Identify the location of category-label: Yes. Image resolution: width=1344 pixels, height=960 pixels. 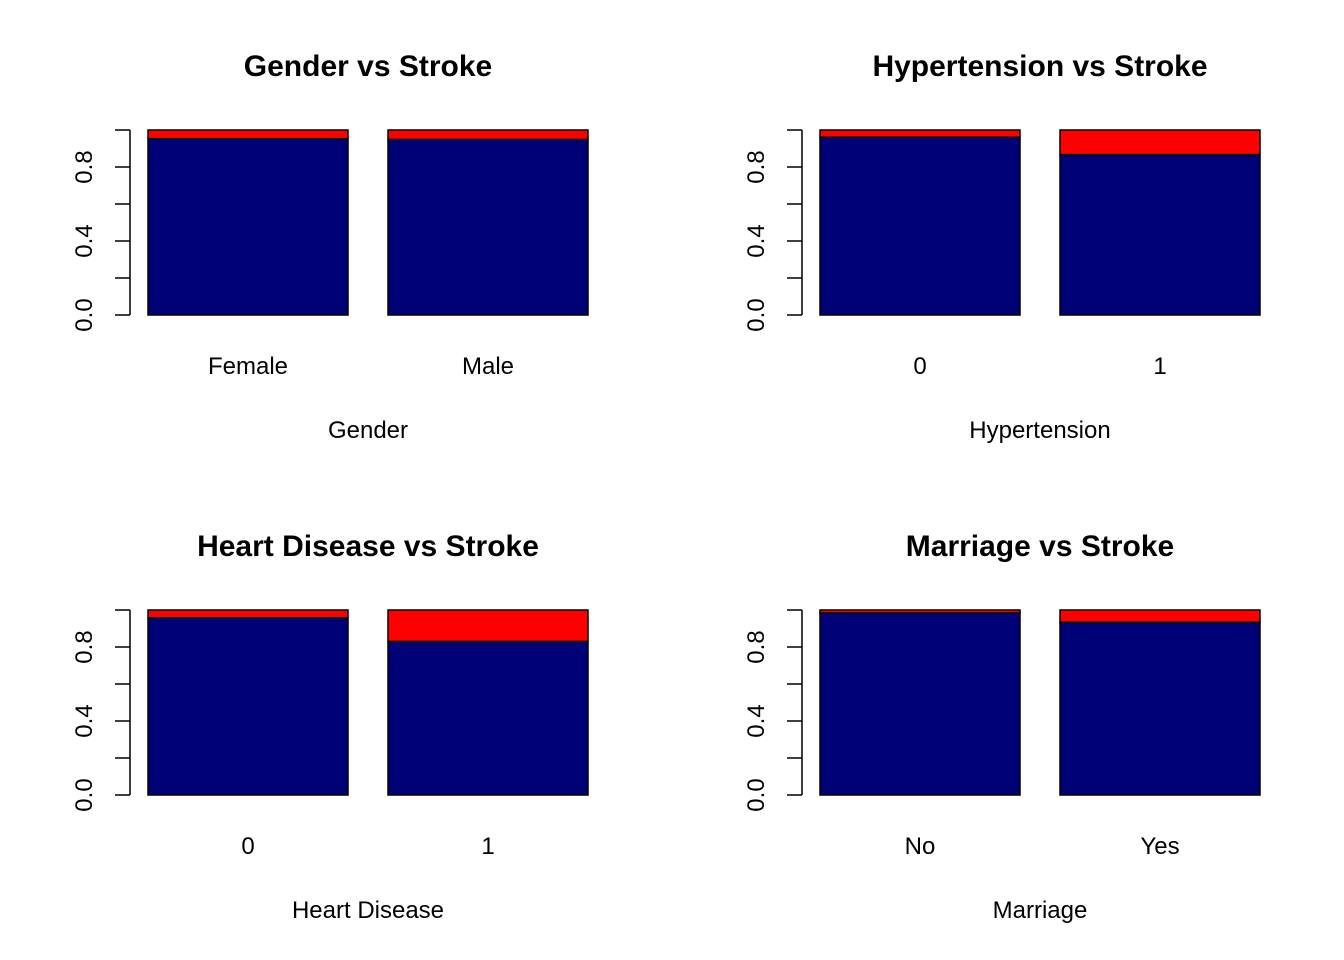
(1159, 846).